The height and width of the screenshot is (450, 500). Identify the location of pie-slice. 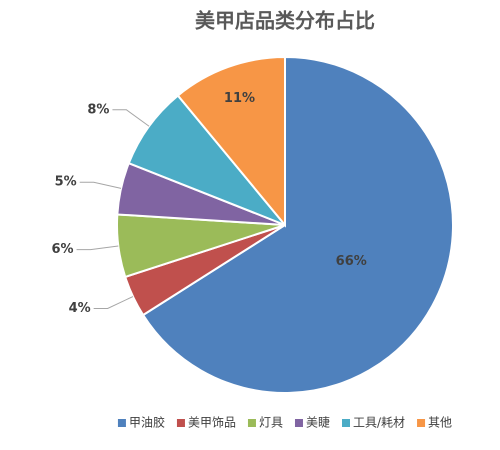
(231, 141).